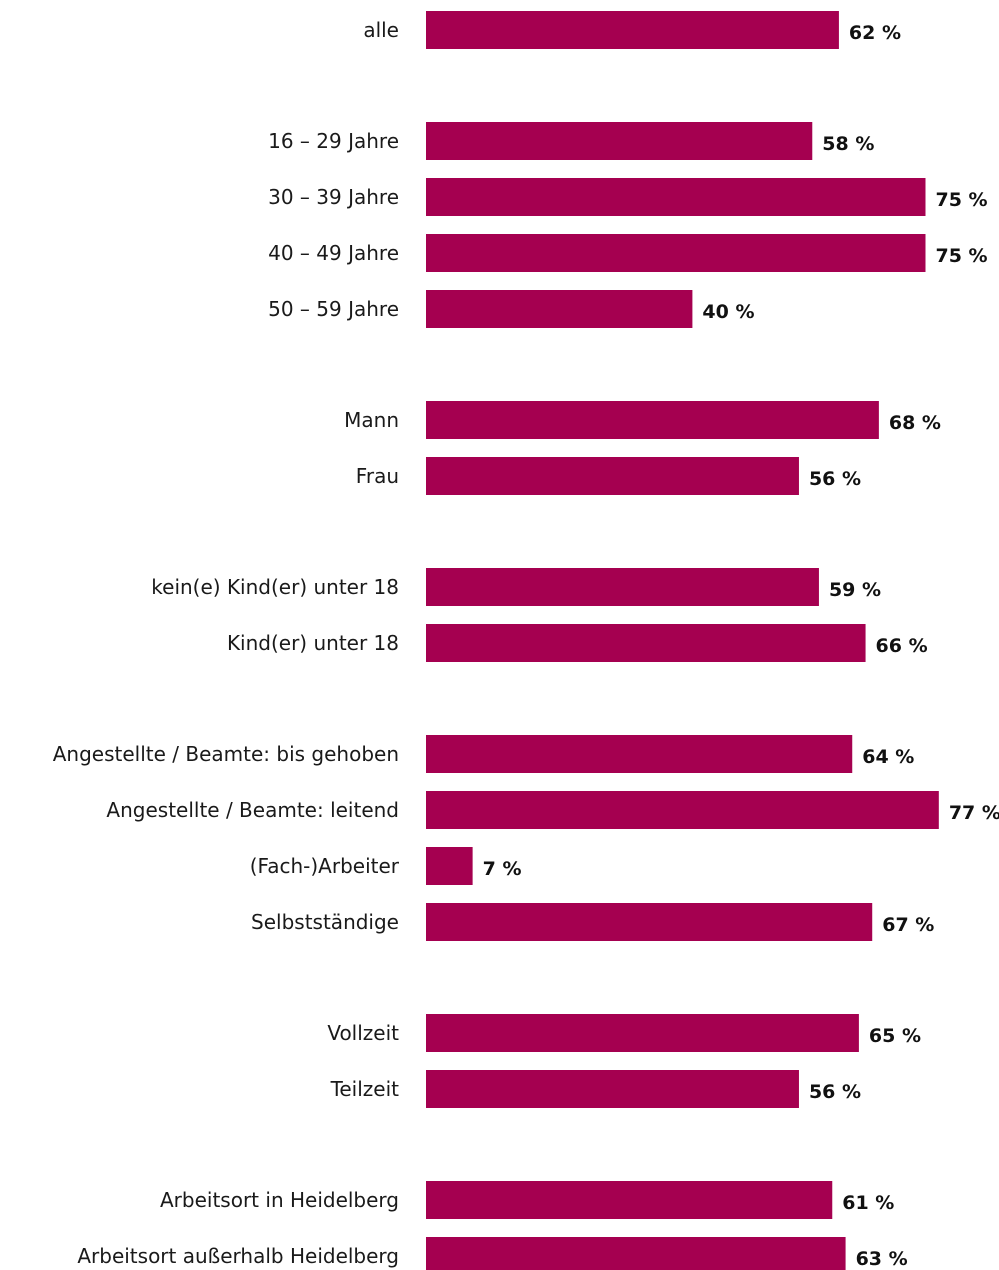 The width and height of the screenshot is (999, 1270). Describe the element at coordinates (895, 1036) in the screenshot. I see `value-label: 65 %` at that location.